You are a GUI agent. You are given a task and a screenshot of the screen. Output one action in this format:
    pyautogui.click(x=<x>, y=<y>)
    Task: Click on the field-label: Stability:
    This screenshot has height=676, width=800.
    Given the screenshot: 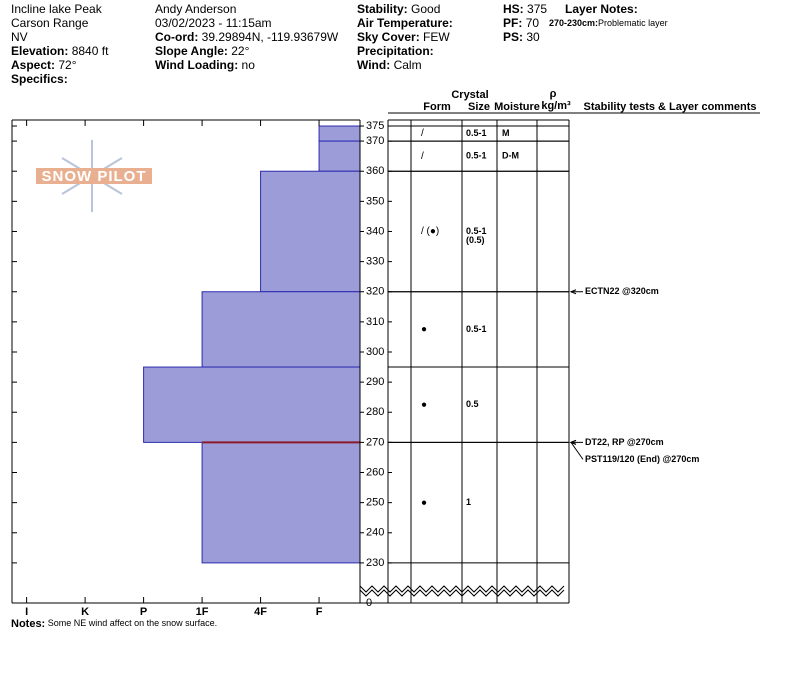 What is the action you would take?
    pyautogui.click(x=382, y=9)
    